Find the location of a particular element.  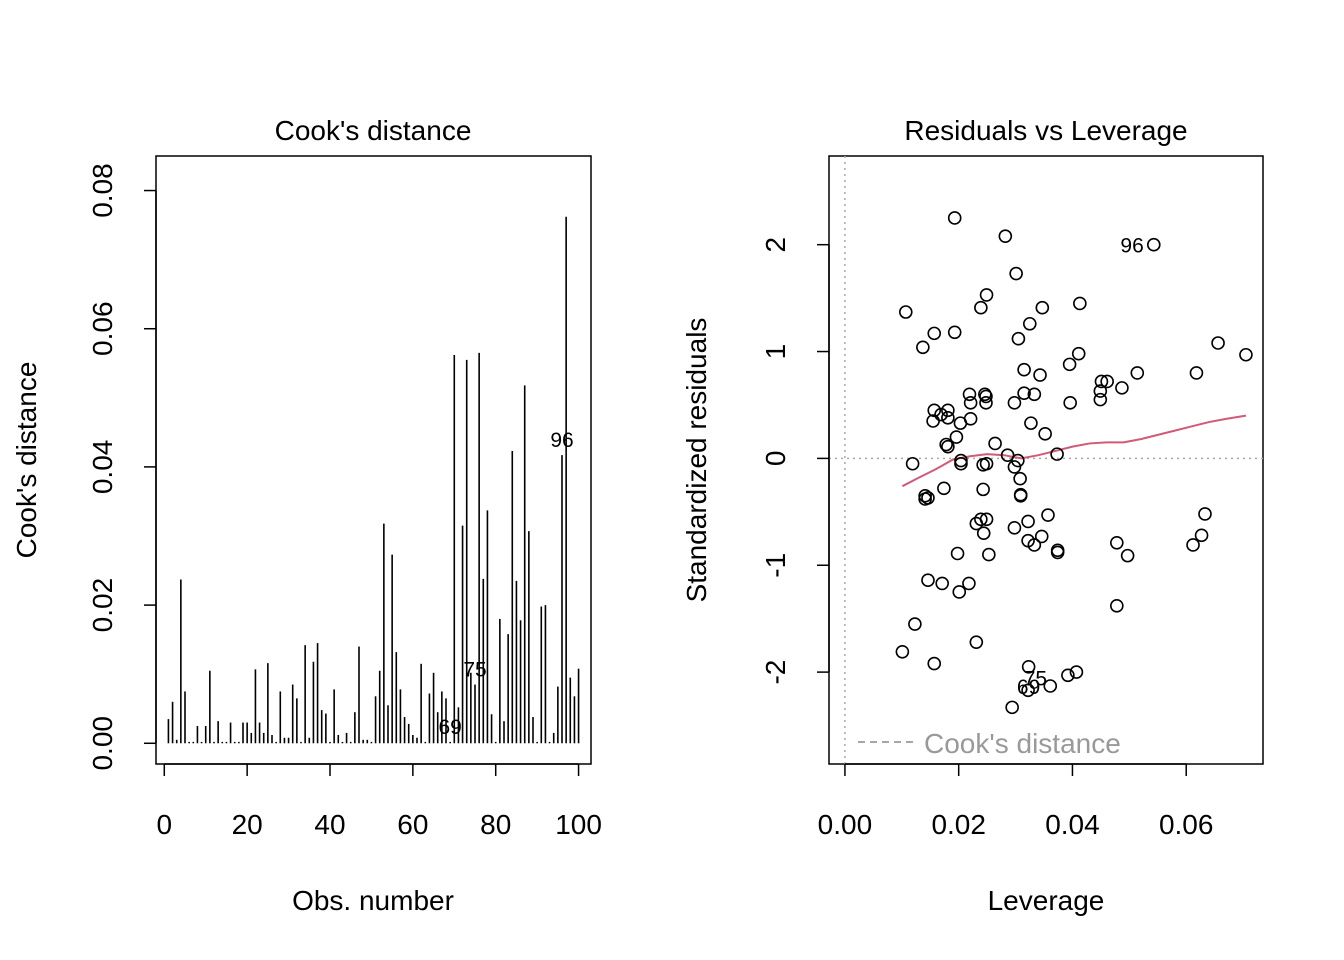

rvl-point-label: 69 is located at coordinates (1028, 687).